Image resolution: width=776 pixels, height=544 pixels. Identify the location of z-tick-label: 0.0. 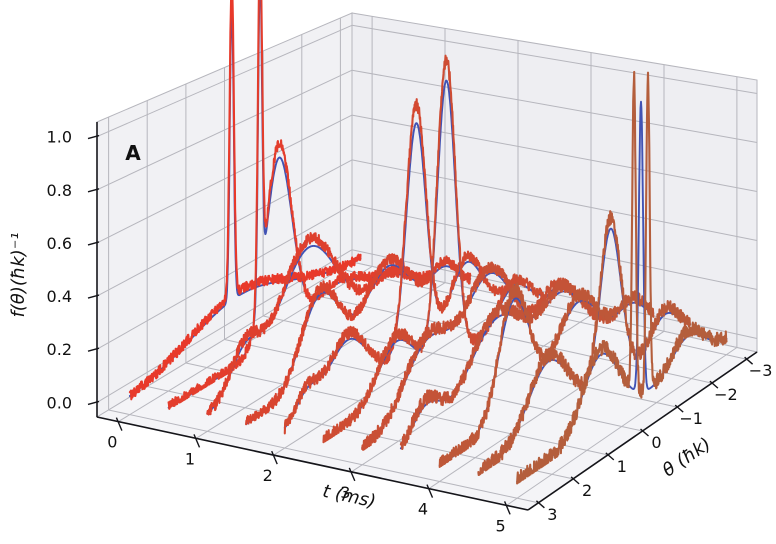
(59, 402).